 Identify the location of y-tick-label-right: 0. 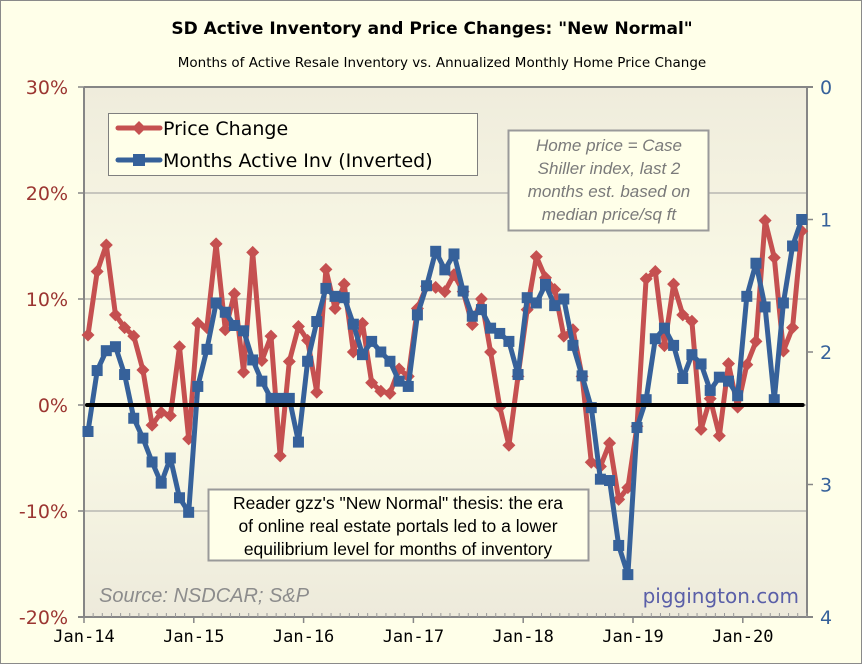
(826, 88).